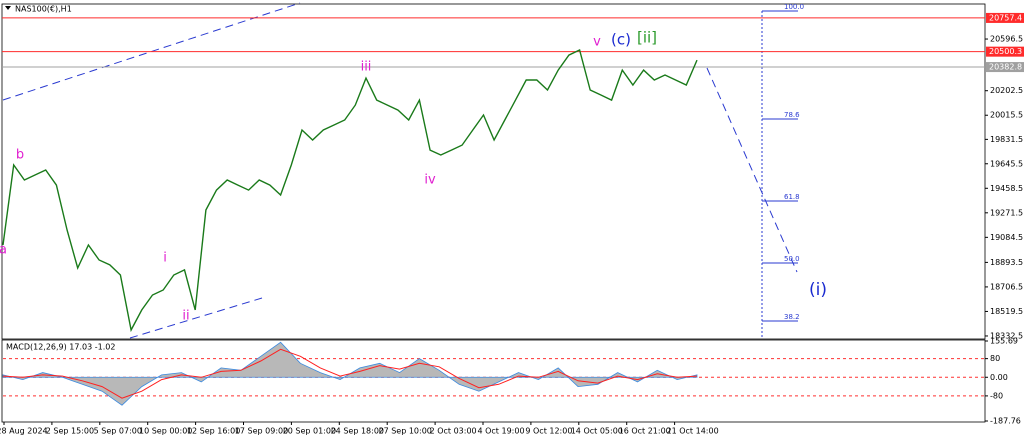  I want to click on macd-signal, so click(350, 373).